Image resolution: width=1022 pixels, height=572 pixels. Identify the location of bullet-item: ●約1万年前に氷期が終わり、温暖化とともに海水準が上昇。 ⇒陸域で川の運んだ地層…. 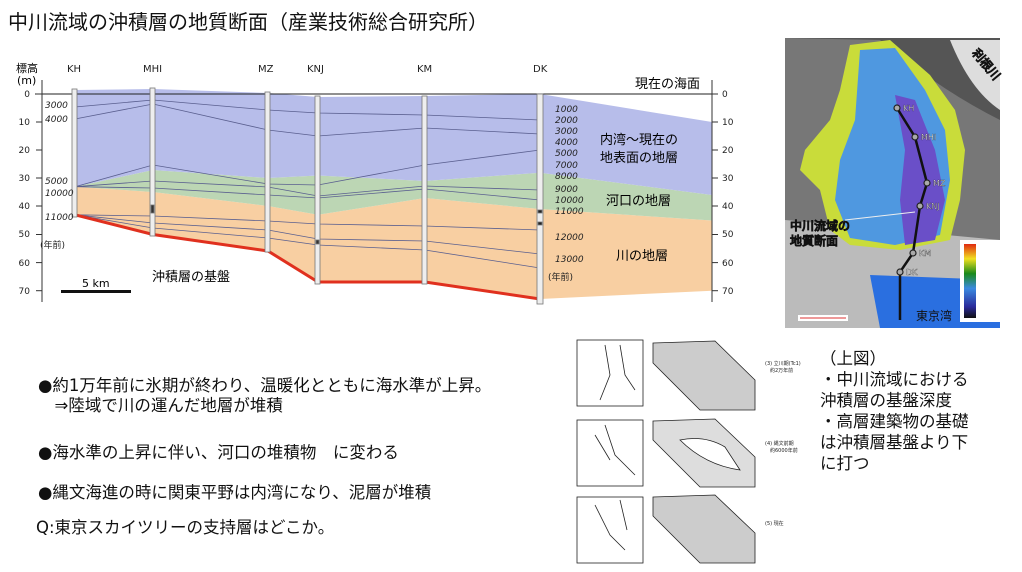
(264, 396).